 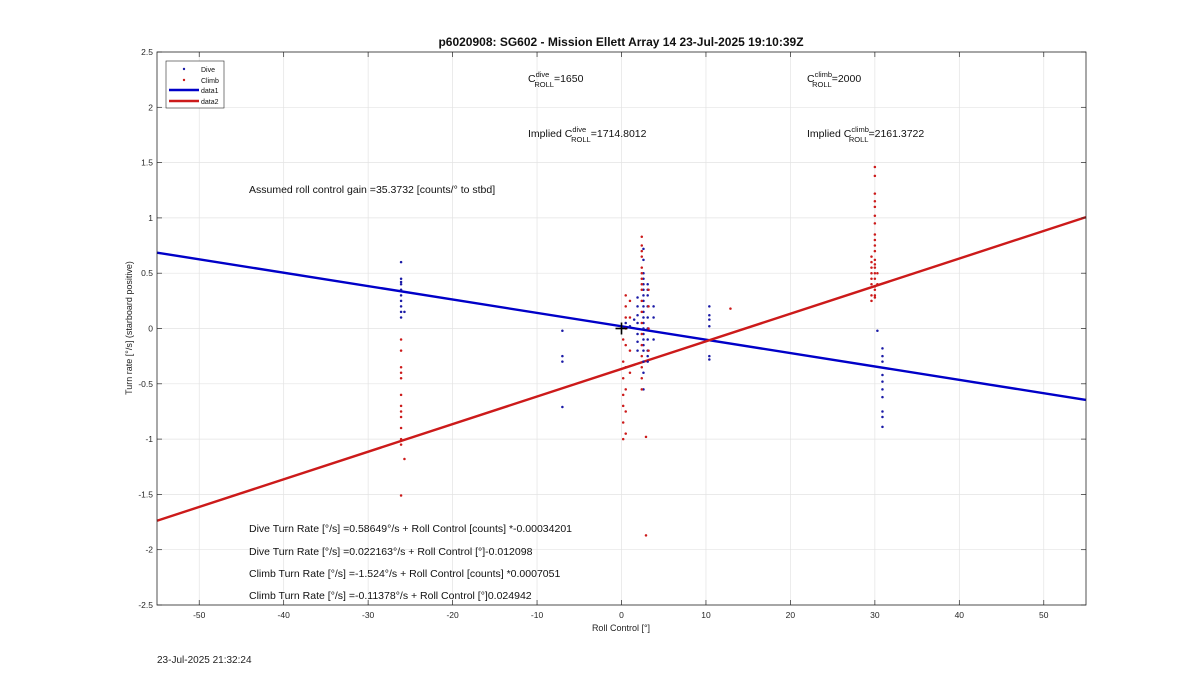 I want to click on legend-label-data2: data2, so click(x=210, y=102).